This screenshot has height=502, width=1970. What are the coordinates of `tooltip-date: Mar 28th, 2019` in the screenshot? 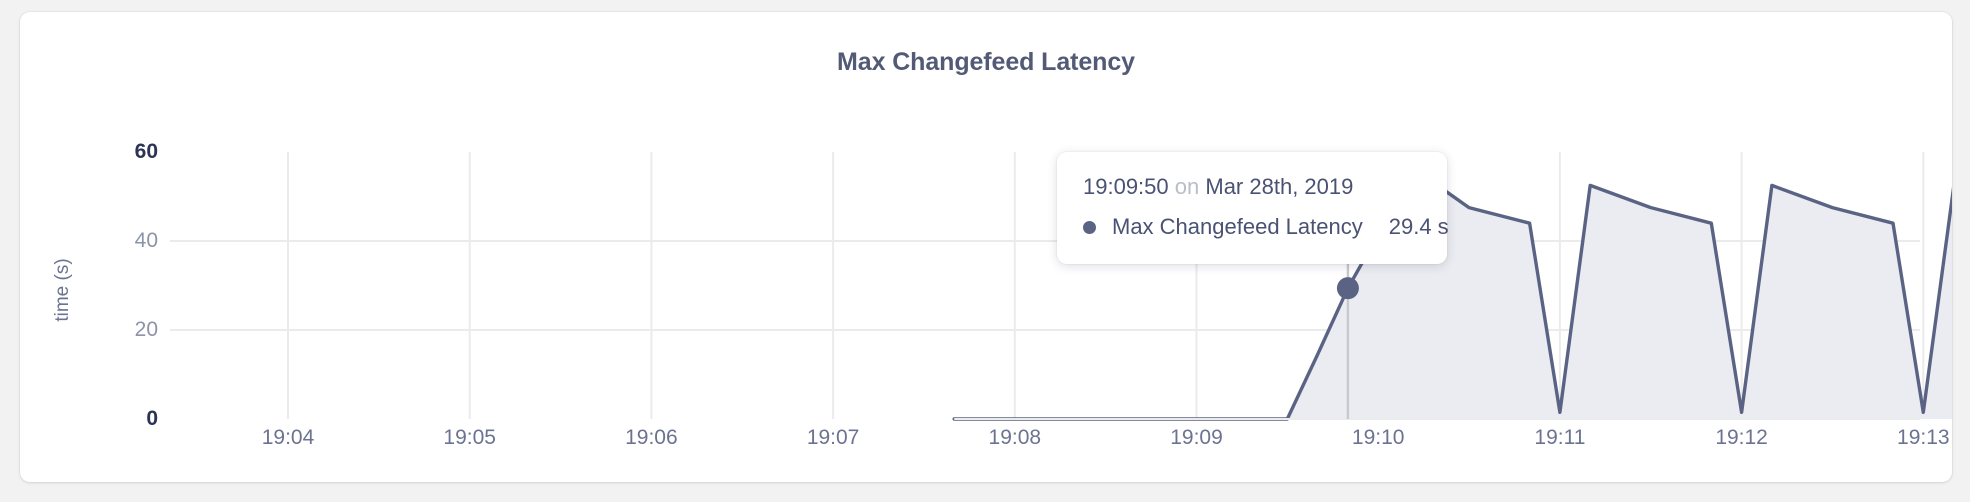 It's located at (1279, 186).